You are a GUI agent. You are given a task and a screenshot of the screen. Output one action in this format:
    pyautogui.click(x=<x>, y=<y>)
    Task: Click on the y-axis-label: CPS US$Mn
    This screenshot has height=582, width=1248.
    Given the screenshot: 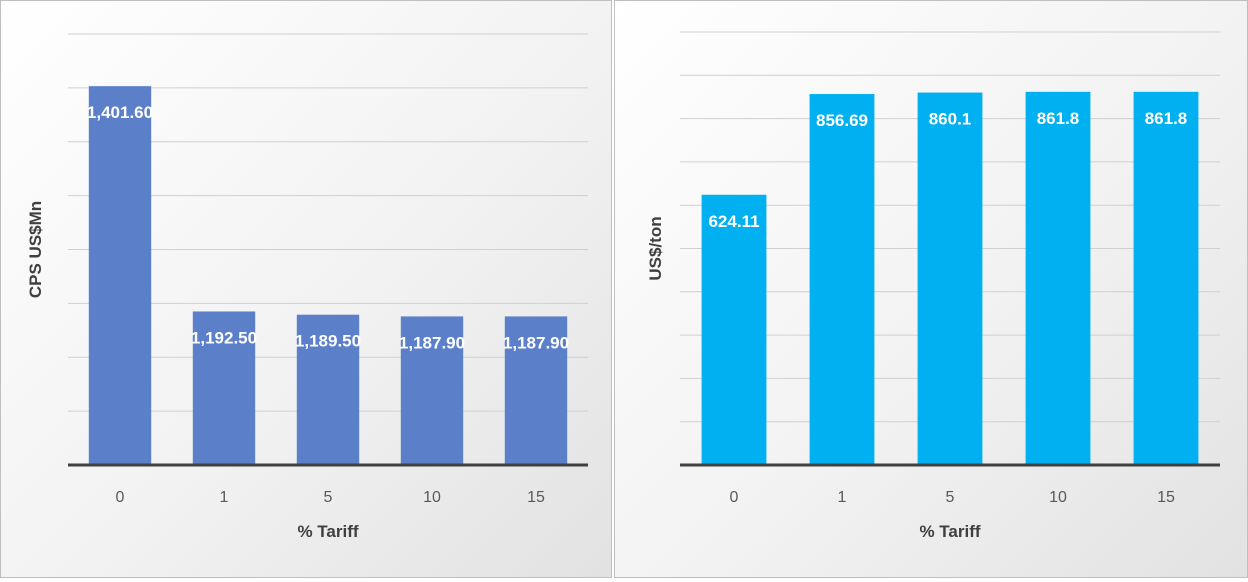 What is the action you would take?
    pyautogui.click(x=35, y=249)
    